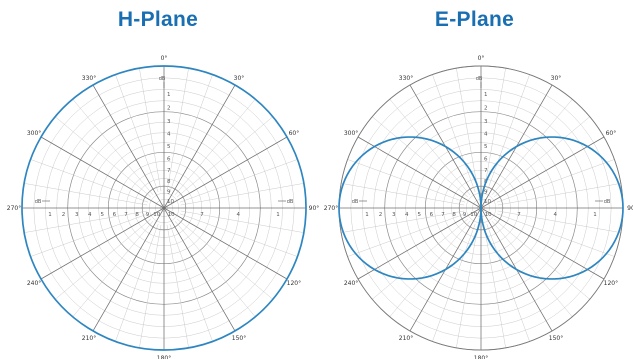 Image resolution: width=633 pixels, height=359 pixels. Describe the element at coordinates (331, 208) in the screenshot. I see `angle-label: 270°` at that location.